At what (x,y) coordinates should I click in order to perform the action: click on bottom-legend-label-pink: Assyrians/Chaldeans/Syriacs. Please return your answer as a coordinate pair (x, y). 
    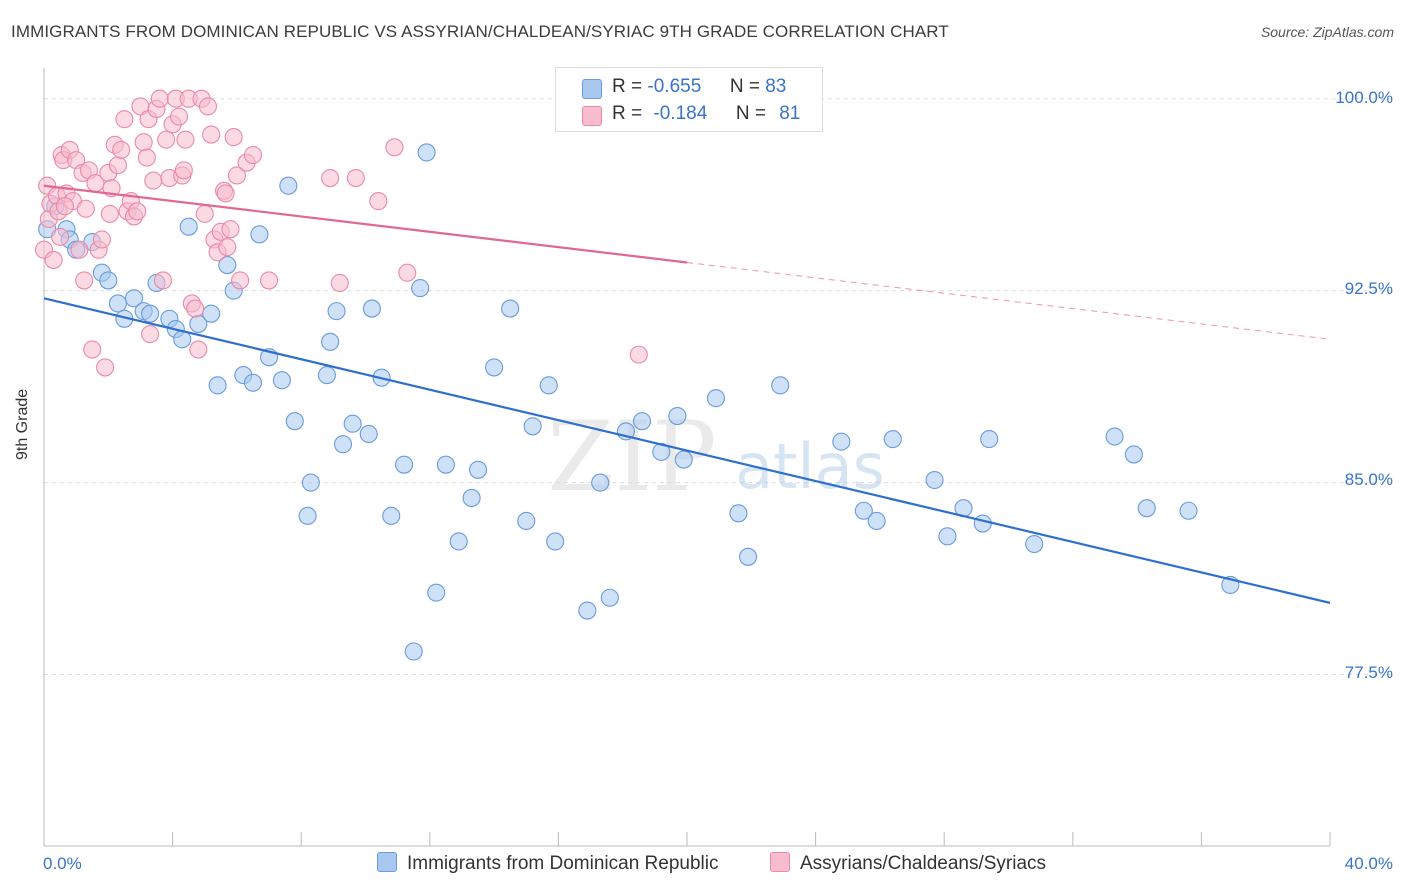
    Looking at the image, I should click on (923, 863).